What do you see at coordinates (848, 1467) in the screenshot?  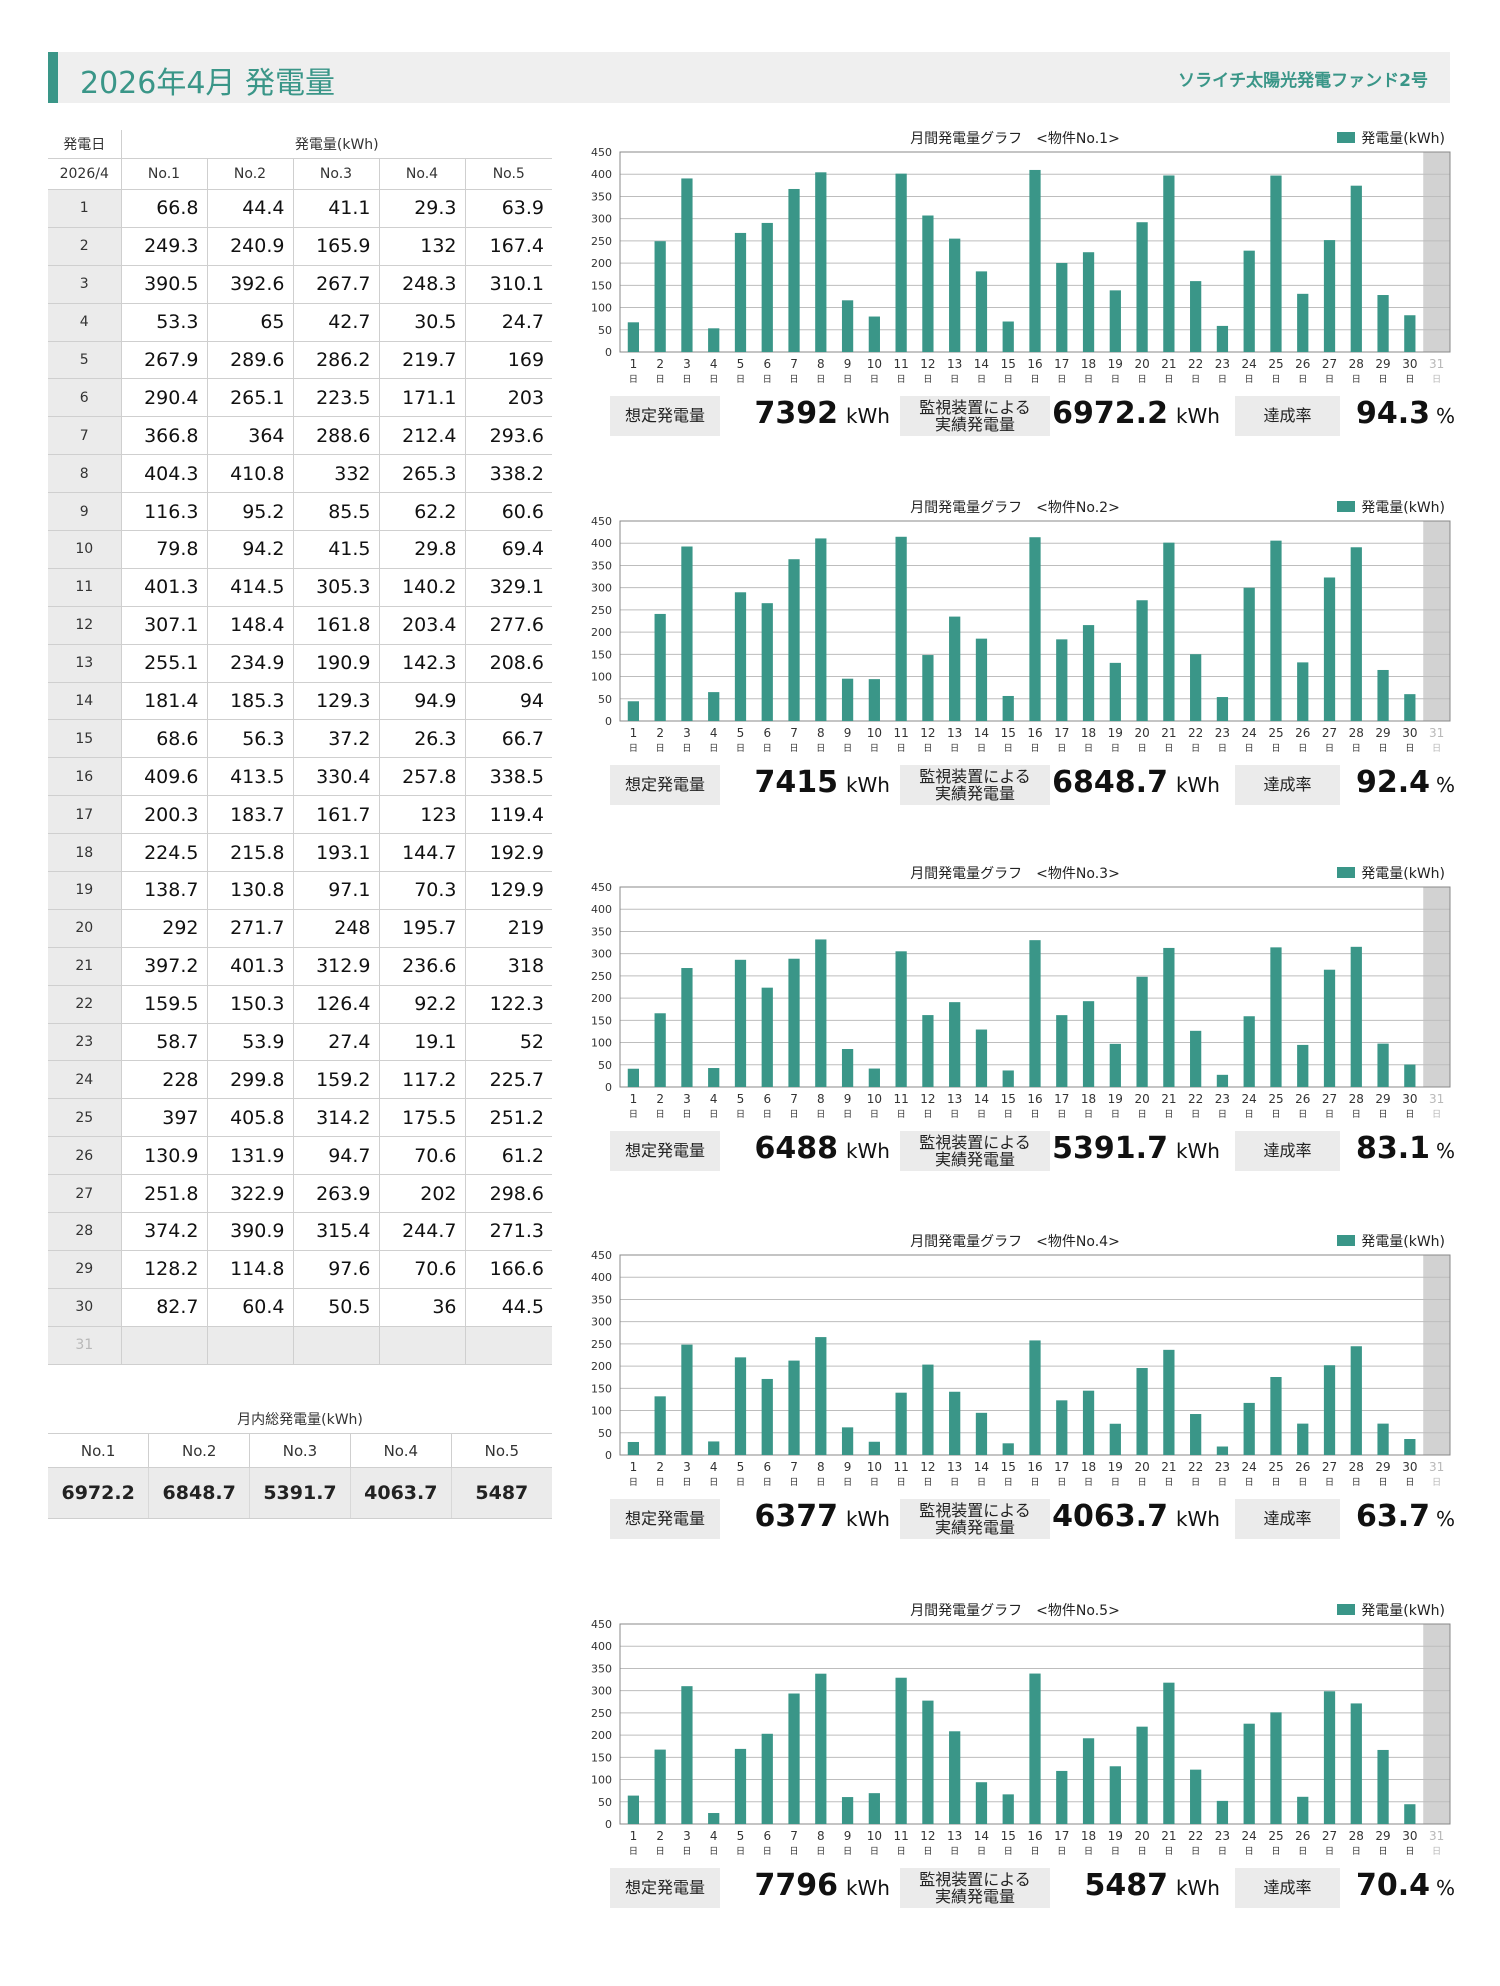 I see `x-tick-label: 9` at bounding box center [848, 1467].